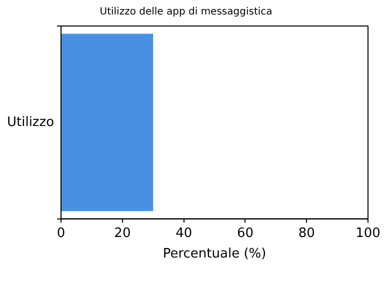 The width and height of the screenshot is (390, 282). What do you see at coordinates (30, 122) in the screenshot?
I see `y-tick-label: Utilizzo` at bounding box center [30, 122].